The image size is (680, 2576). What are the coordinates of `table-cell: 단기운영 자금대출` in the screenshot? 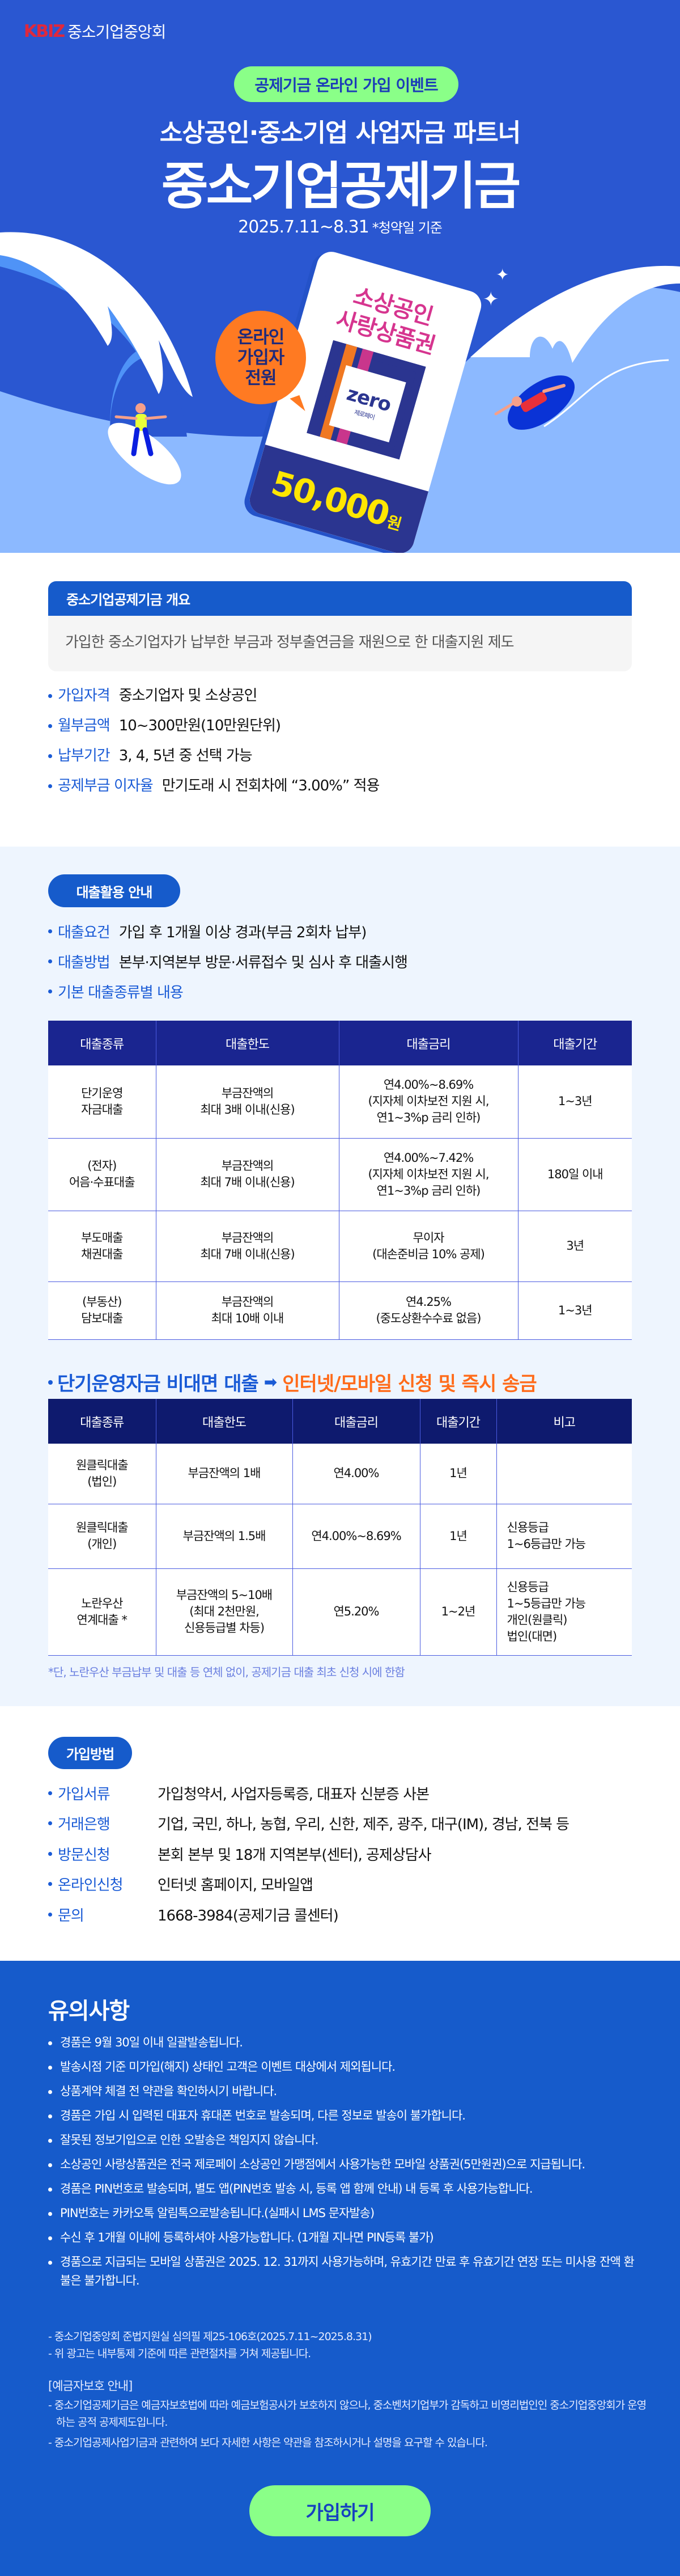 It's located at (102, 1102).